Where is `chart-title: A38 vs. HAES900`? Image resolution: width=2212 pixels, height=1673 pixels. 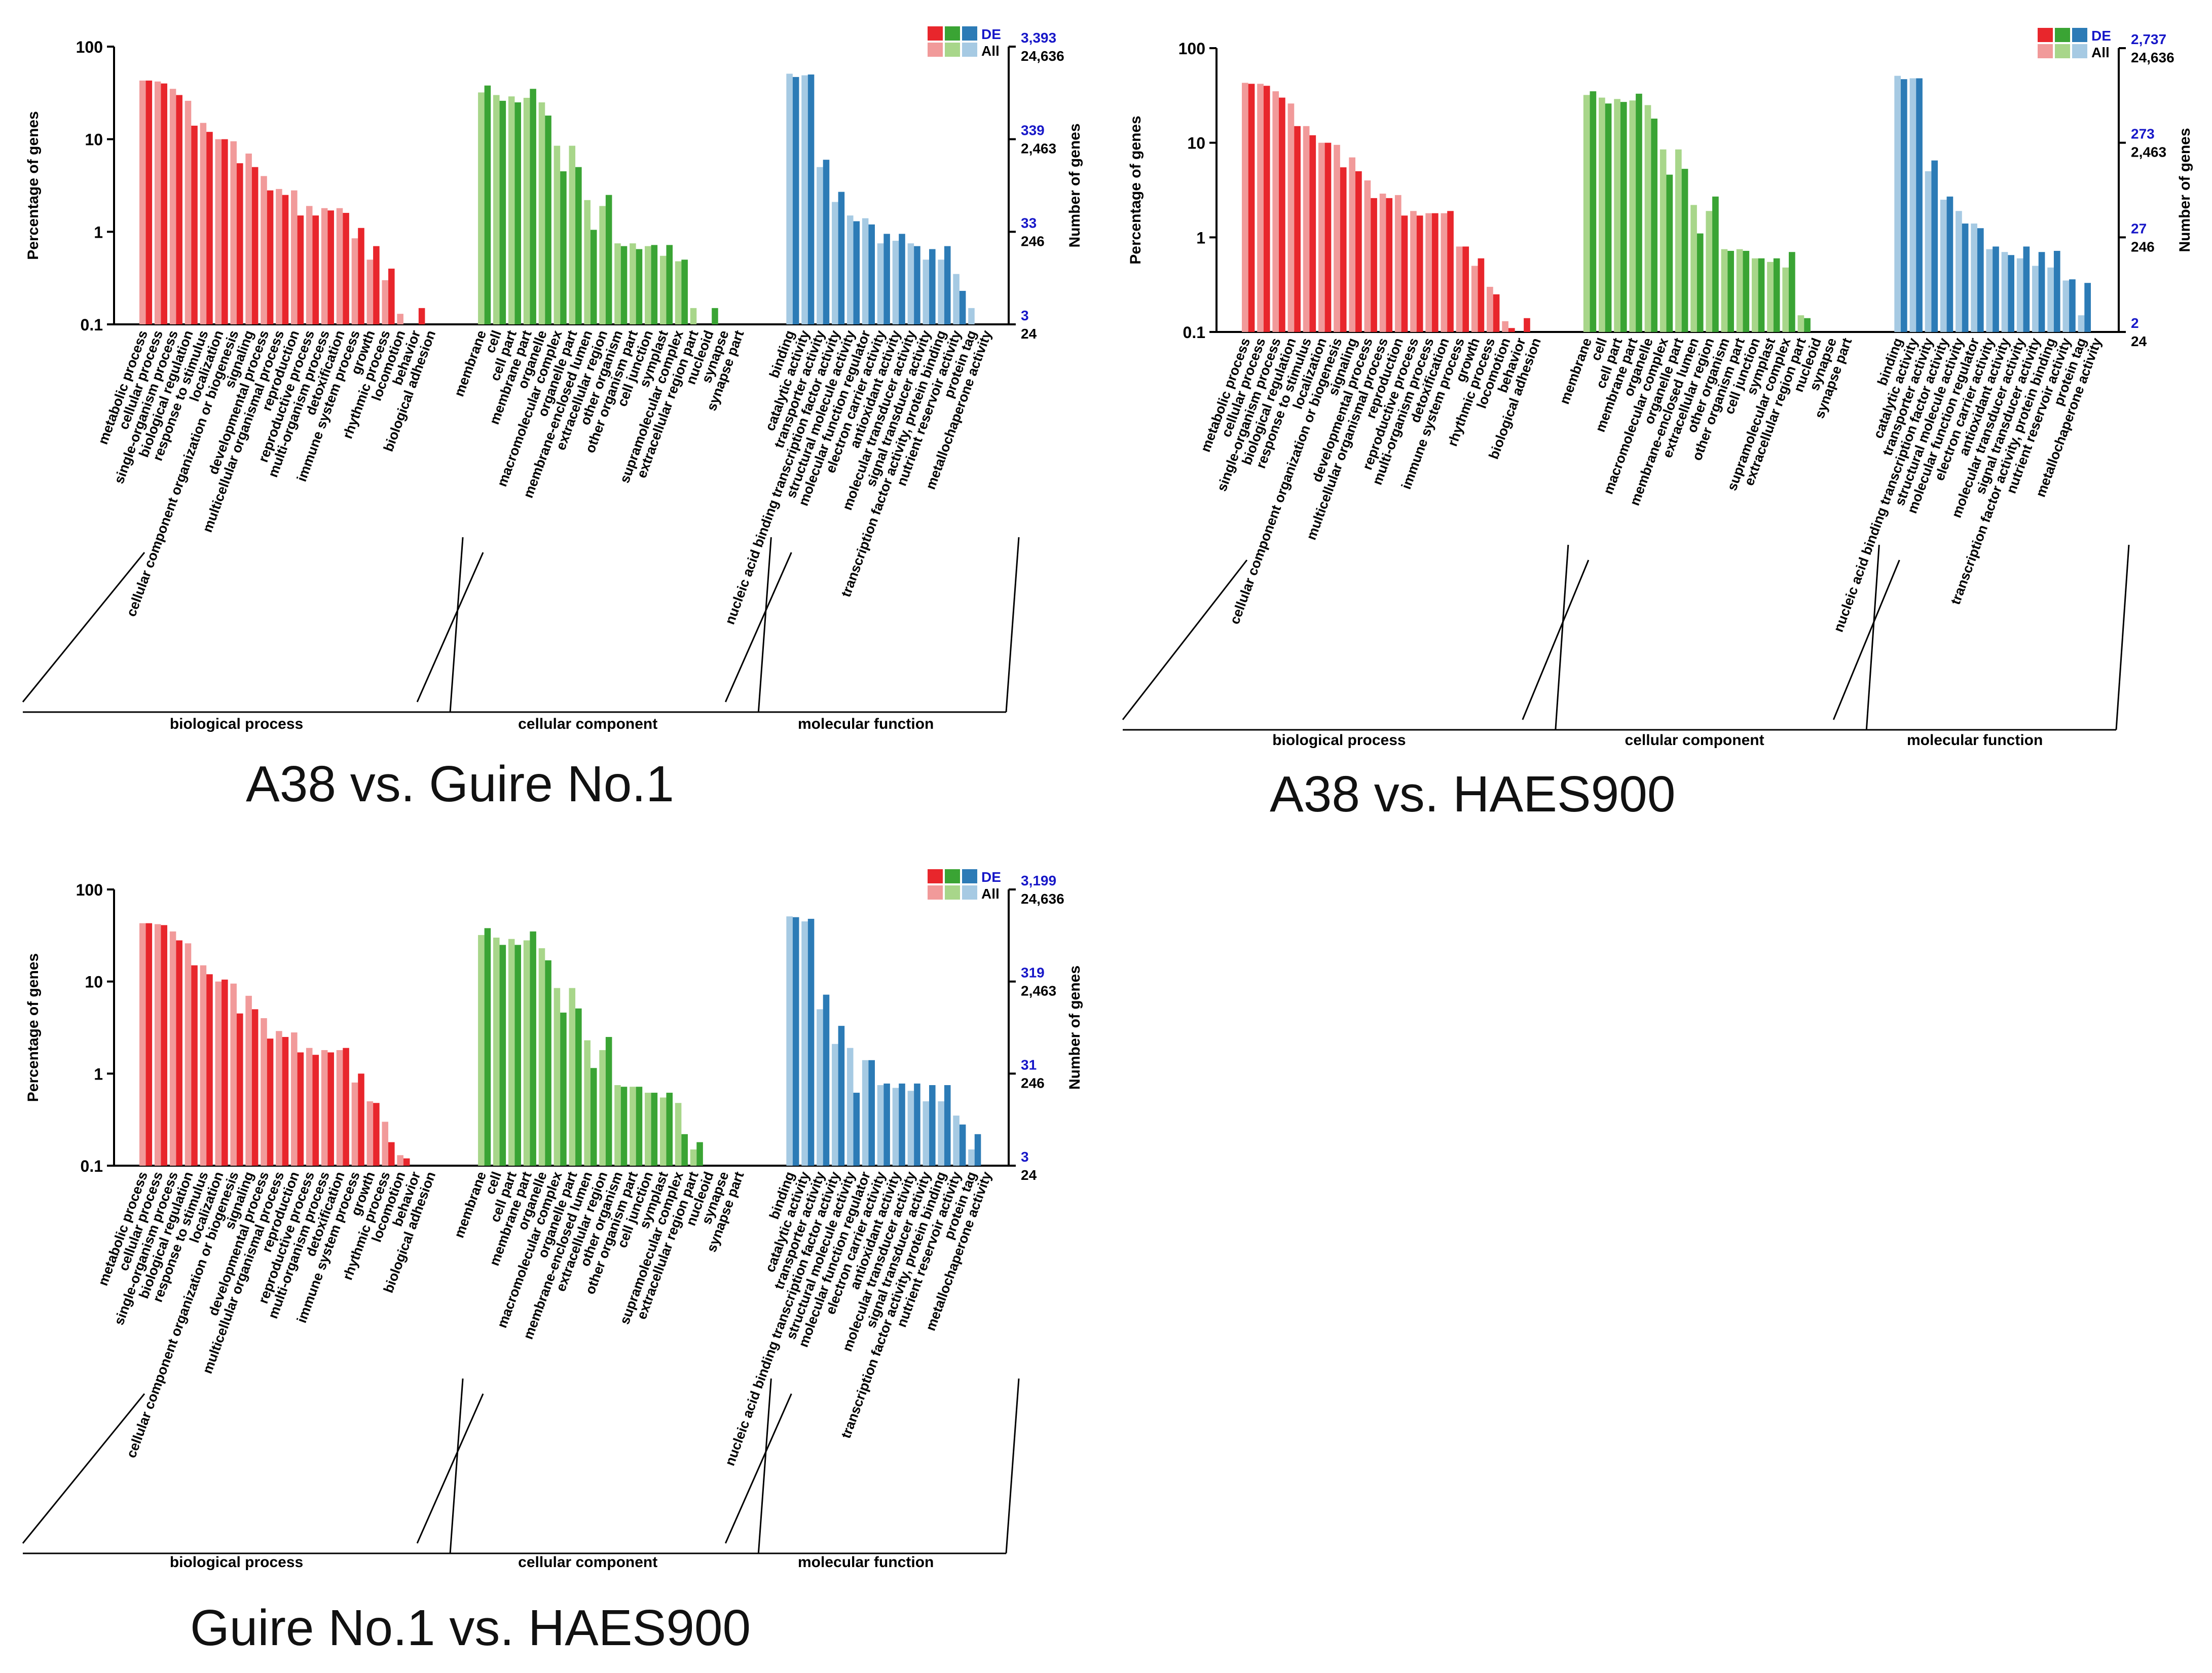
chart-title: A38 vs. HAES900 is located at coordinates (1473, 794).